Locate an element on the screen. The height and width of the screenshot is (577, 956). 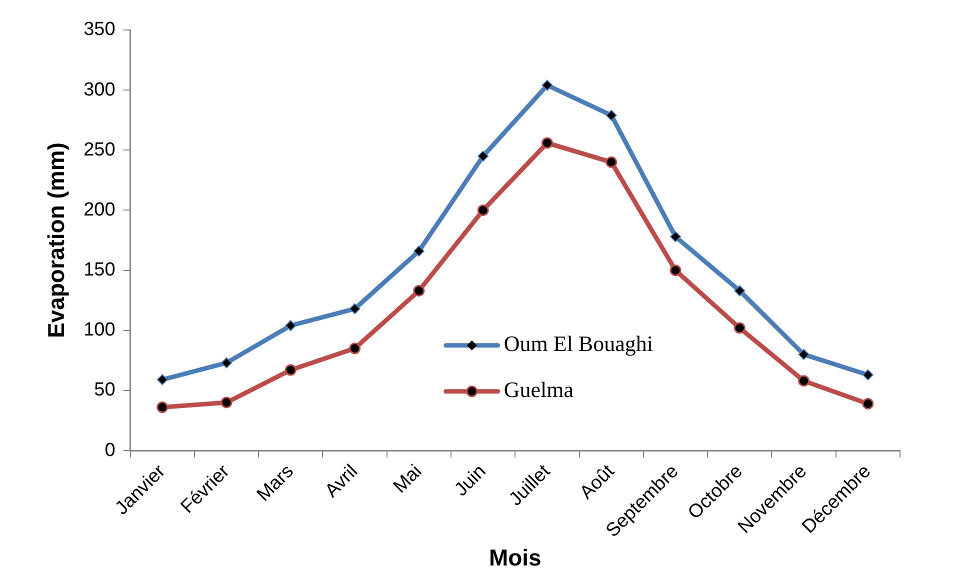
x-tick-label: Mai is located at coordinates (408, 479).